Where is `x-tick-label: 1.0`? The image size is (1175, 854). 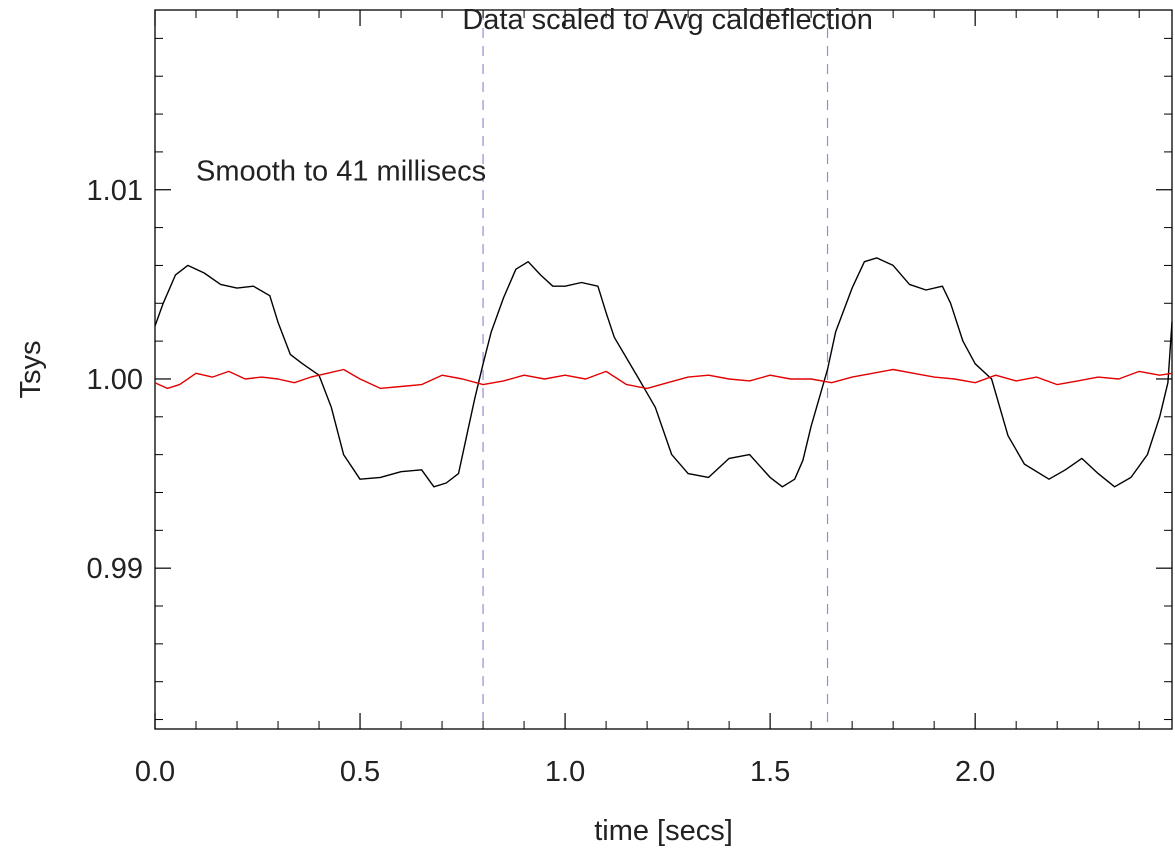
x-tick-label: 1.0 is located at coordinates (565, 772).